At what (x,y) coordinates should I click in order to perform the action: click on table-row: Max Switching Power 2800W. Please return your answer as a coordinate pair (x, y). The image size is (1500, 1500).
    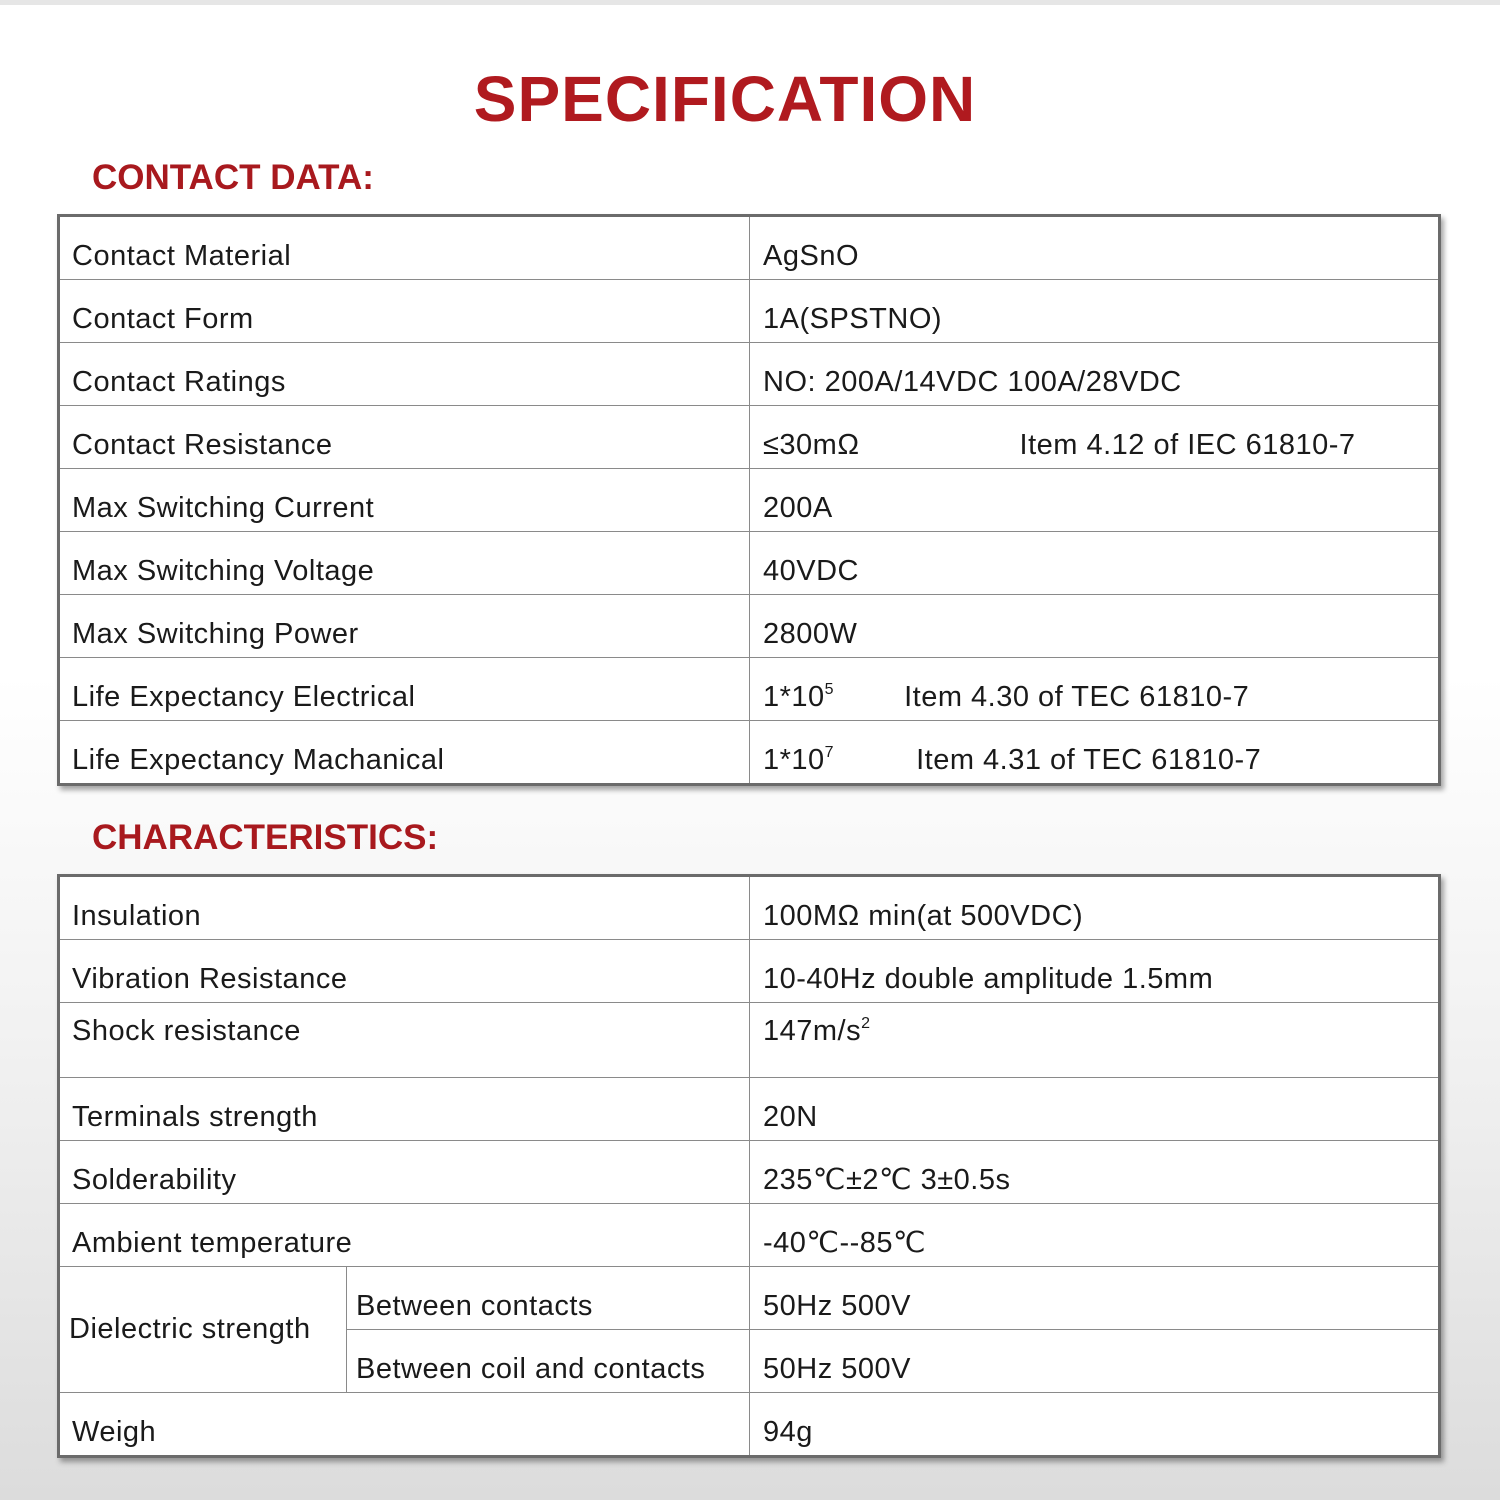
    Looking at the image, I should click on (749, 626).